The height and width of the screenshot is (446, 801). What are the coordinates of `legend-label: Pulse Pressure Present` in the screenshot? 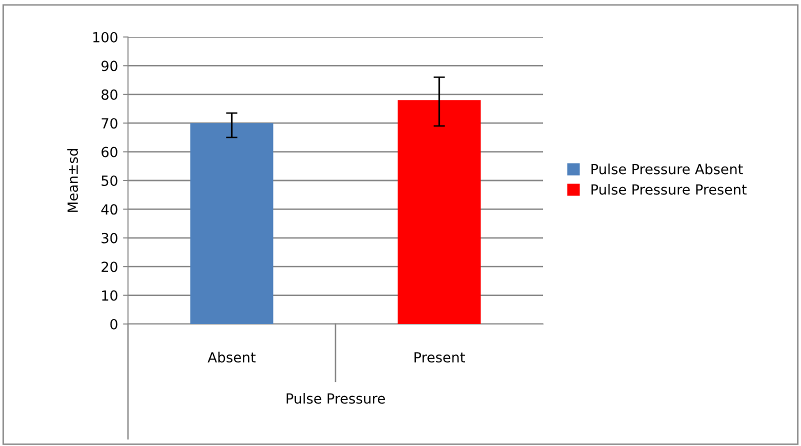 It's located at (669, 189).